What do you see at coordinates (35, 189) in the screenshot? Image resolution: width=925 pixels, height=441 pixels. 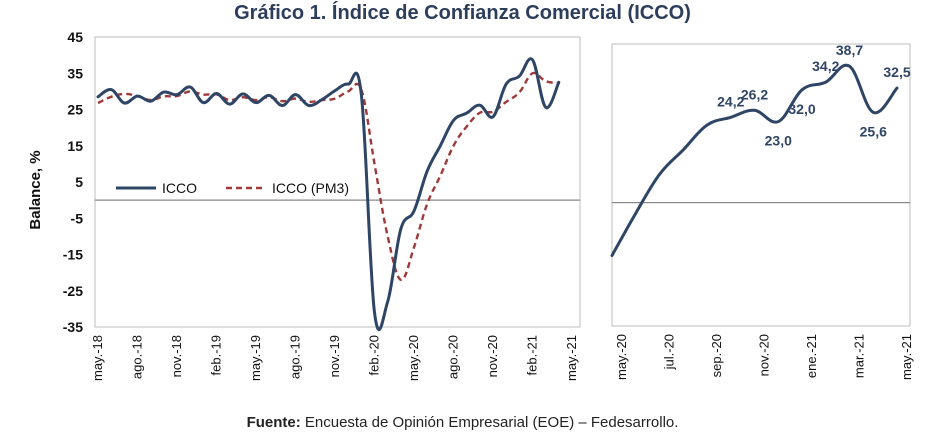 I see `y-axis-label: Balance, %` at bounding box center [35, 189].